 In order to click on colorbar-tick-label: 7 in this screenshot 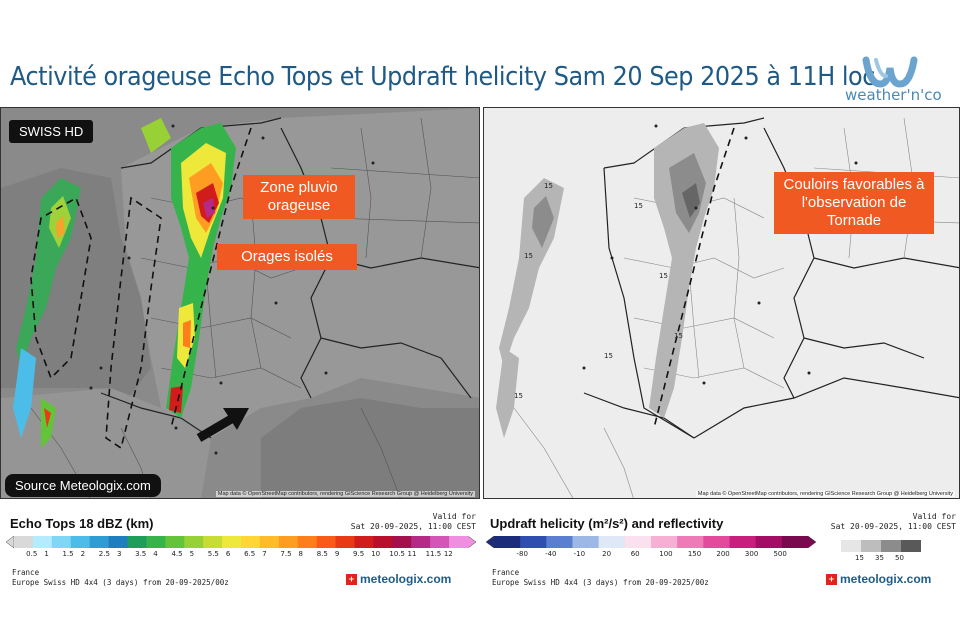, I will do `click(264, 554)`.